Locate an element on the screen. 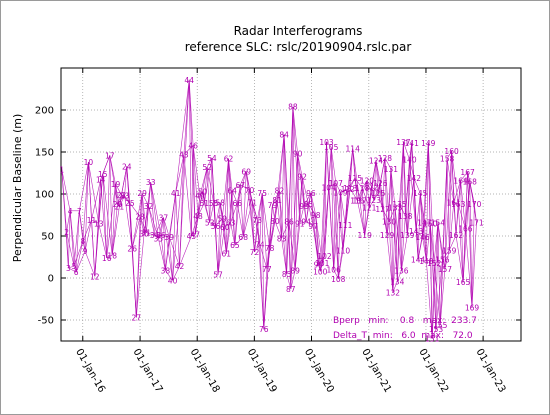 The image size is (550, 415). acquisition-label: 39 is located at coordinates (169, 237).